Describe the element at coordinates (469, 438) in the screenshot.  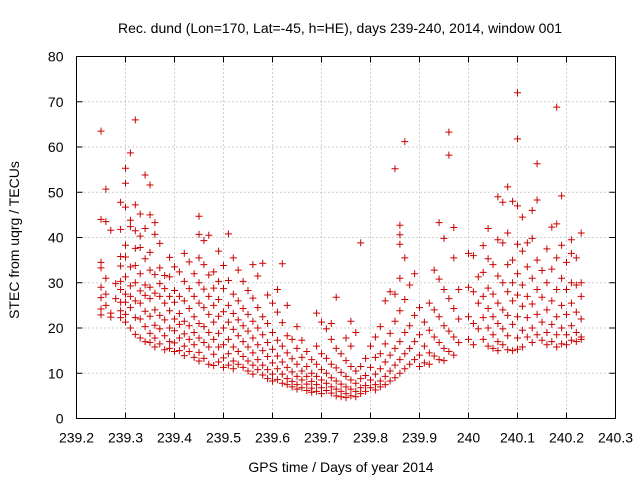
I see `x-tick-label: 240` at that location.